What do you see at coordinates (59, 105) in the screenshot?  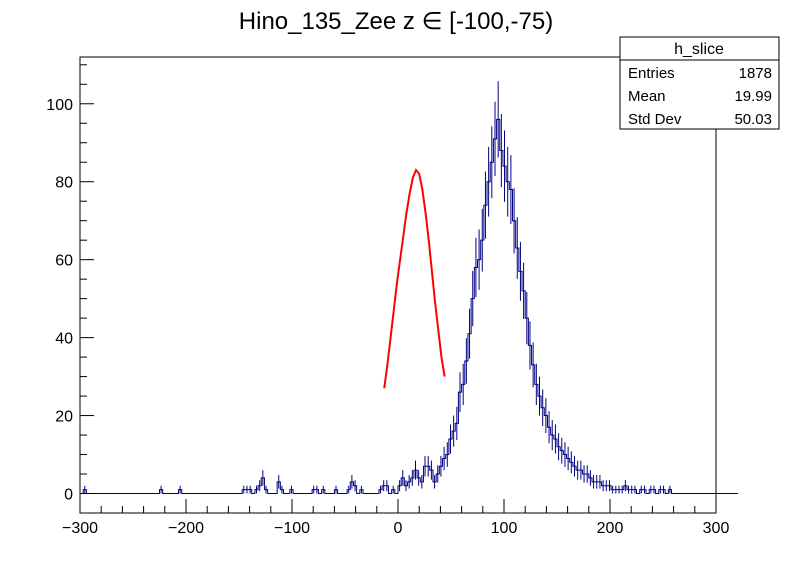 I see `y-tick-label: 100` at bounding box center [59, 105].